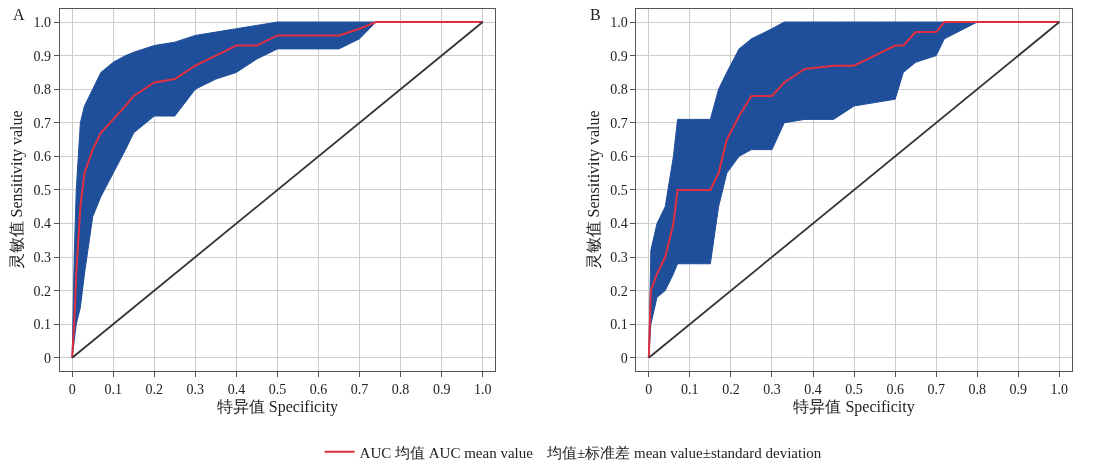 Image resolution: width=1096 pixels, height=469 pixels. Describe the element at coordinates (19, 14) in the screenshot. I see `chart-title: A` at that location.